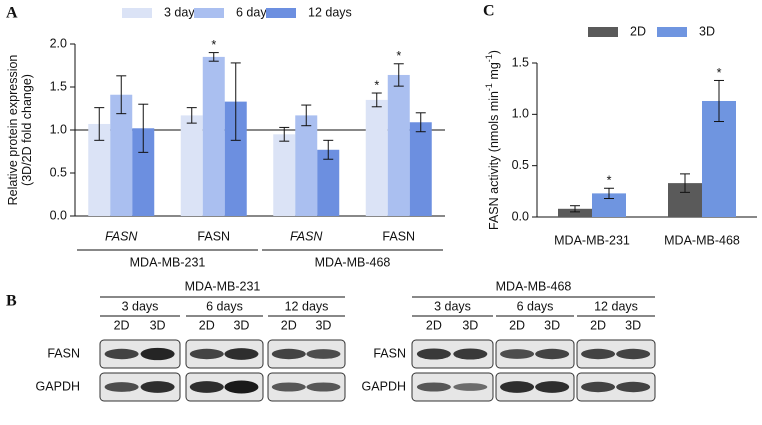 The height and width of the screenshot is (425, 762). I want to click on panel-label: A, so click(12, 13).